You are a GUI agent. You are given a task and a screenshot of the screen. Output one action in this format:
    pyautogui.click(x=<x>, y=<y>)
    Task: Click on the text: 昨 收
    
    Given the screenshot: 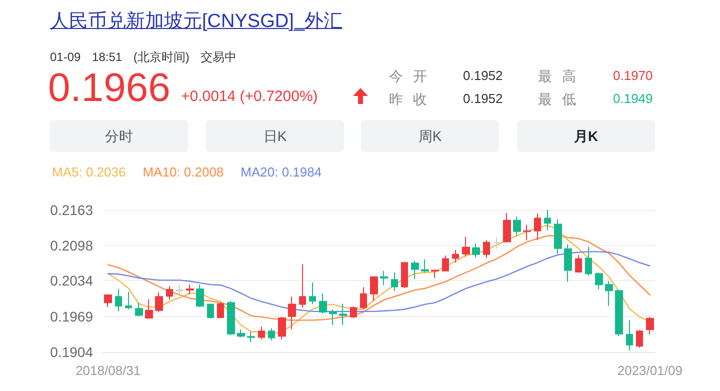 What is the action you would take?
    pyautogui.click(x=408, y=100)
    